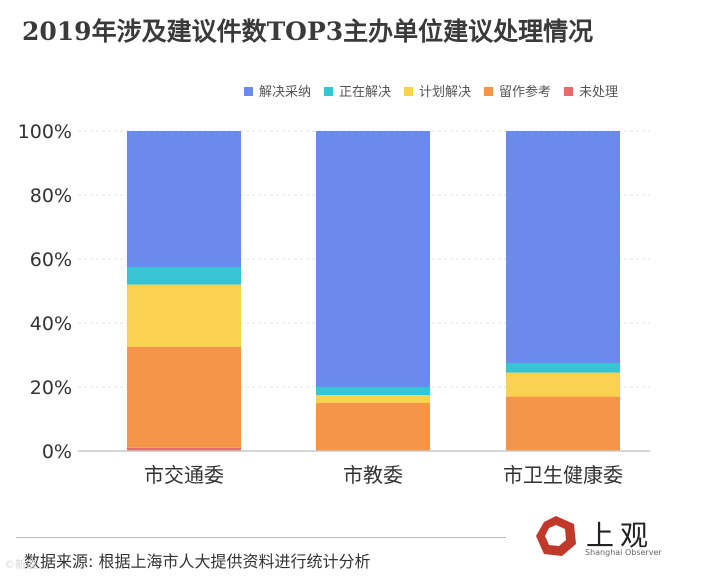 The height and width of the screenshot is (577, 701). What do you see at coordinates (308, 31) in the screenshot?
I see `chart-title: 2019年涉及建议件数TOP3主办单位建议处理情况` at bounding box center [308, 31].